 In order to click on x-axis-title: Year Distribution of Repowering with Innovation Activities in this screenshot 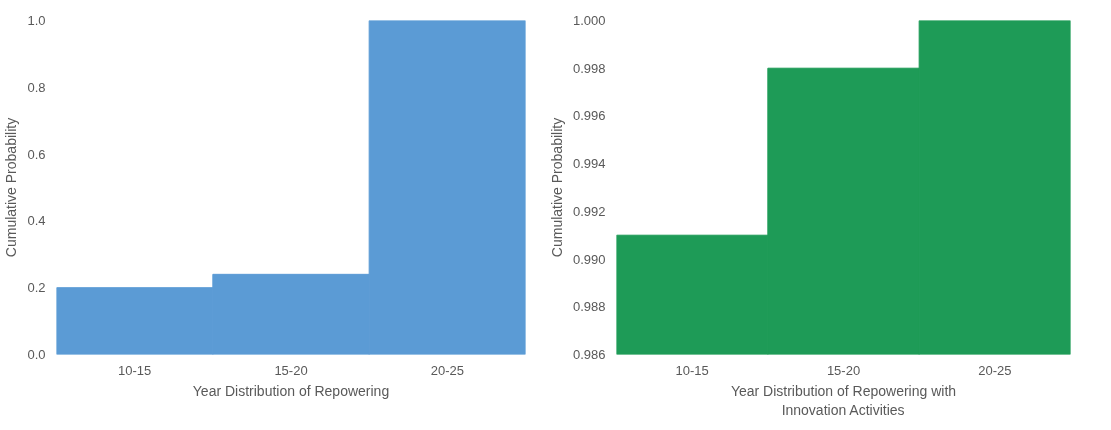, I will do `click(843, 400)`.